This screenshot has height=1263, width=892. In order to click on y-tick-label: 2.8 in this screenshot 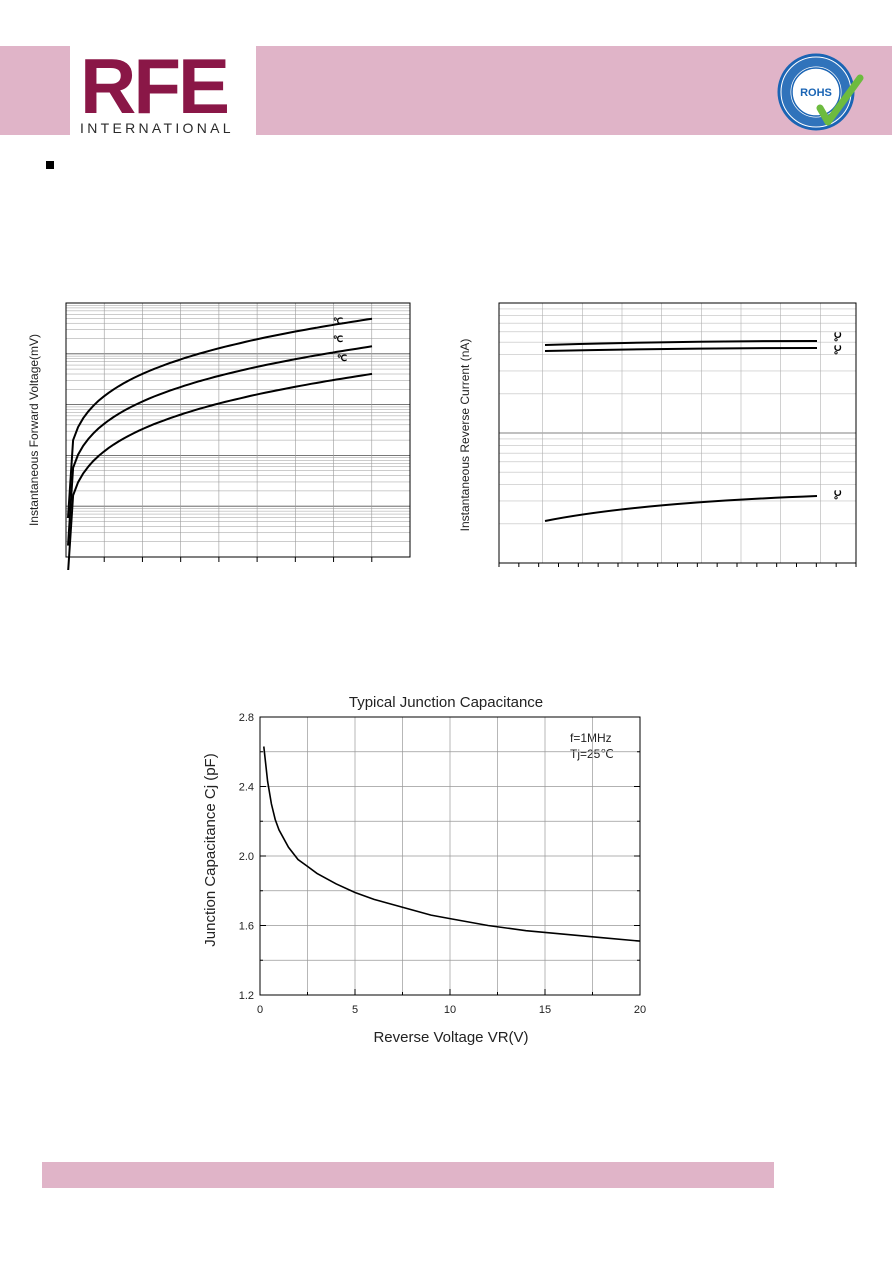, I will do `click(246, 718)`.